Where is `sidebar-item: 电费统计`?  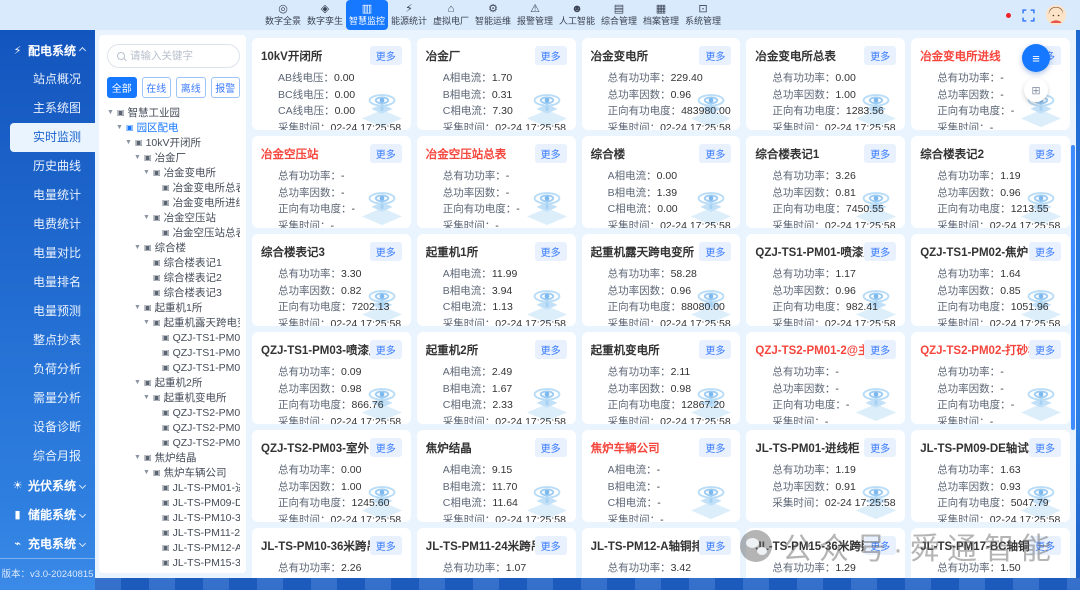
sidebar-item: 电费统计 is located at coordinates (57, 224).